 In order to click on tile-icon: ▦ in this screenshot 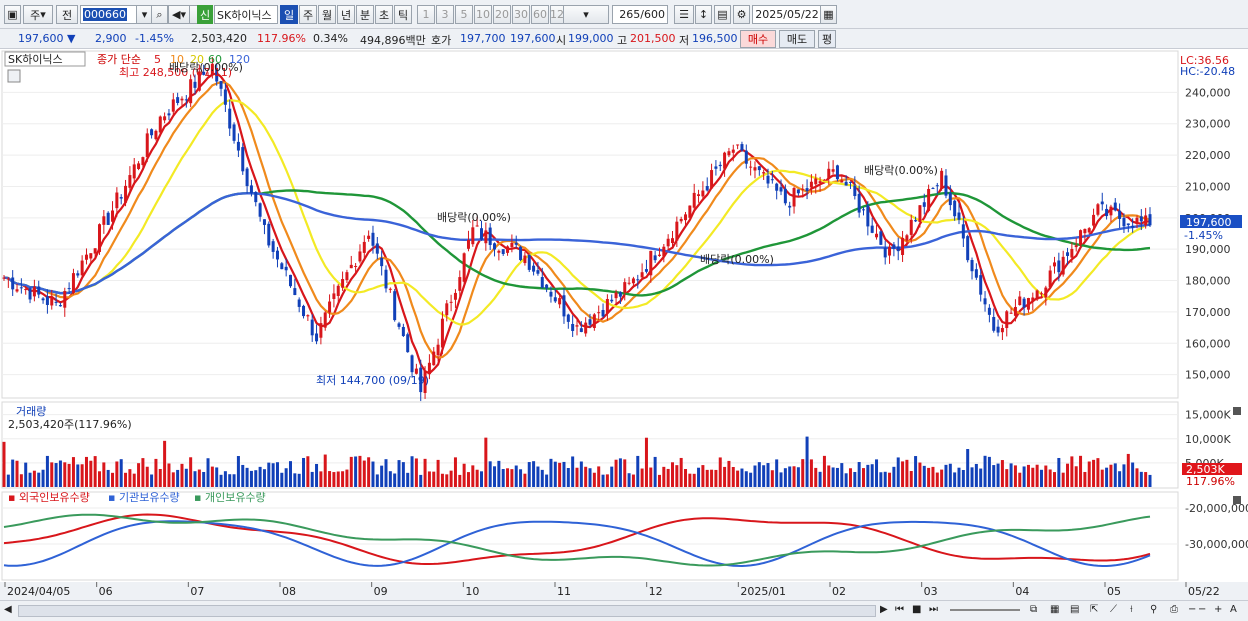, I will do `click(1055, 609)`.